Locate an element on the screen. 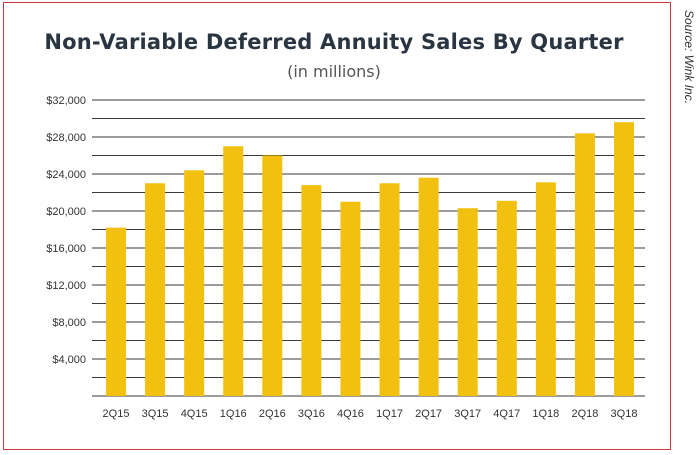 Image resolution: width=700 pixels, height=455 pixels. x-tick-label: 3Q18 is located at coordinates (624, 414).